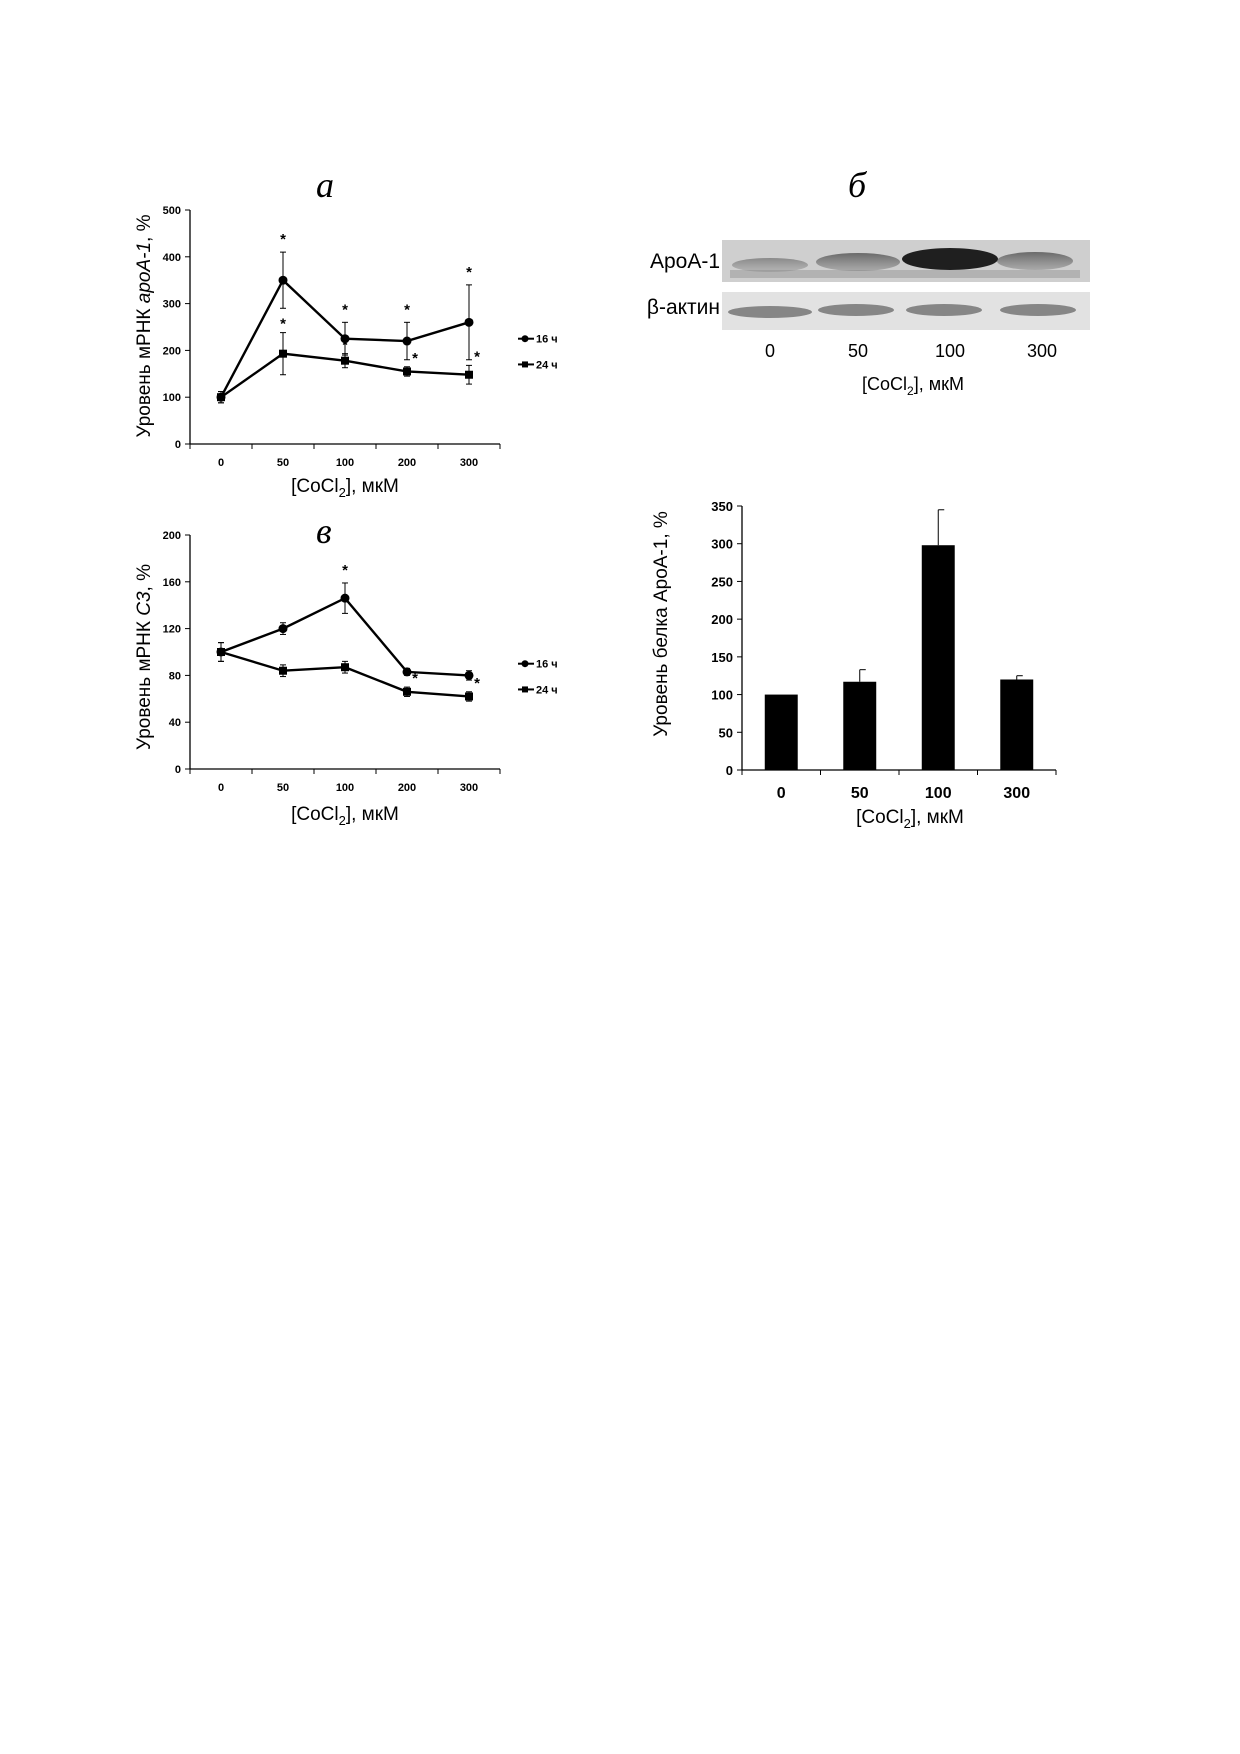 The width and height of the screenshot is (1240, 1754). Describe the element at coordinates (547, 665) in the screenshot. I see `chart-c-legend-label: 16 ч` at that location.